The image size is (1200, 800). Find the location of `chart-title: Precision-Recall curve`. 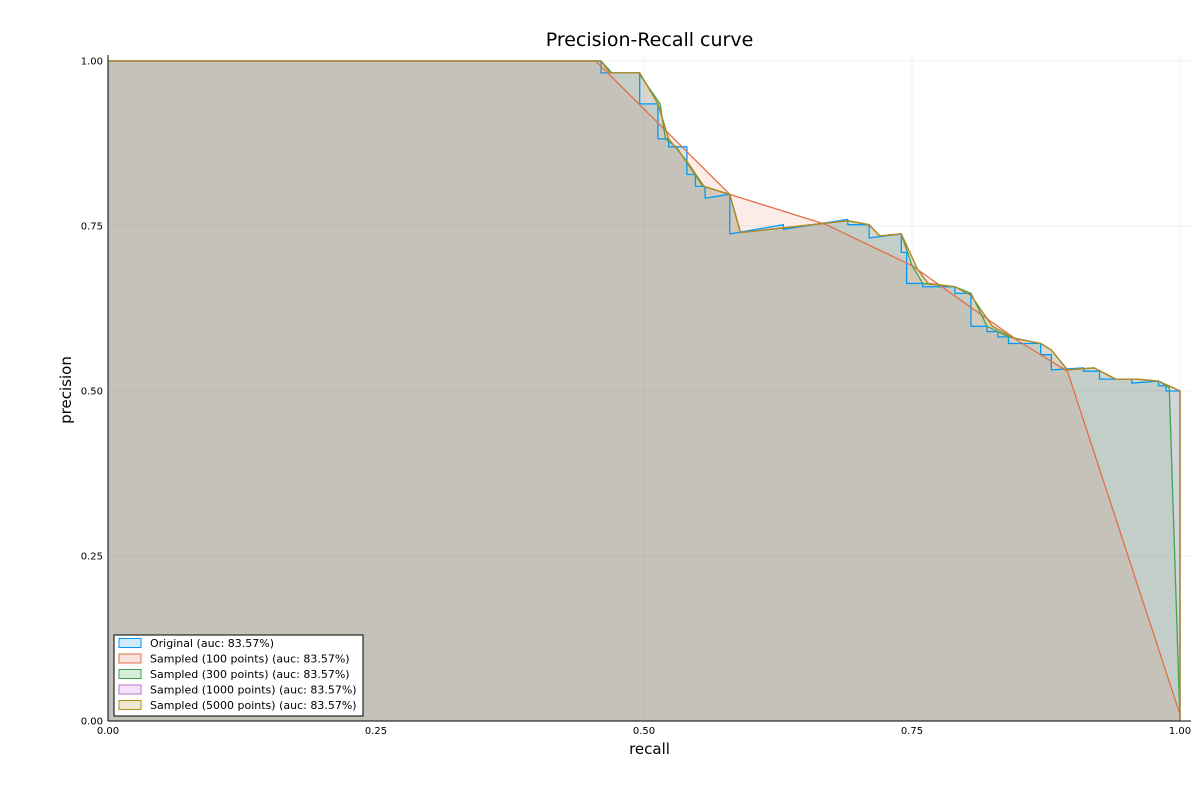

chart-title: Precision-Recall curve is located at coordinates (650, 40).